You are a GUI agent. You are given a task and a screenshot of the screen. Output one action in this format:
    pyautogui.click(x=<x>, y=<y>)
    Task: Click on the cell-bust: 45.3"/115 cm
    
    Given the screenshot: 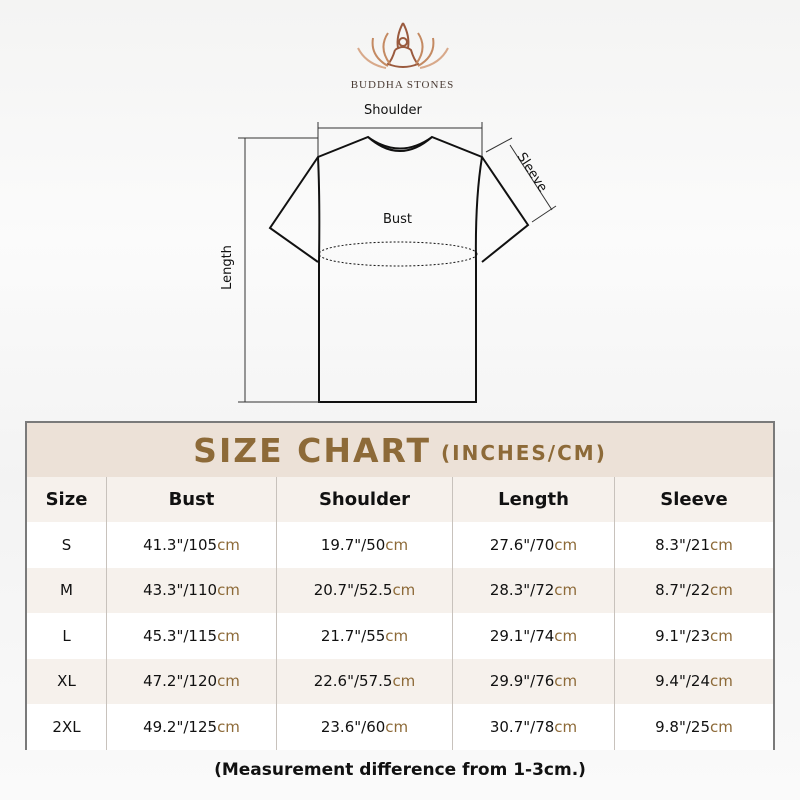 What is the action you would take?
    pyautogui.click(x=191, y=636)
    